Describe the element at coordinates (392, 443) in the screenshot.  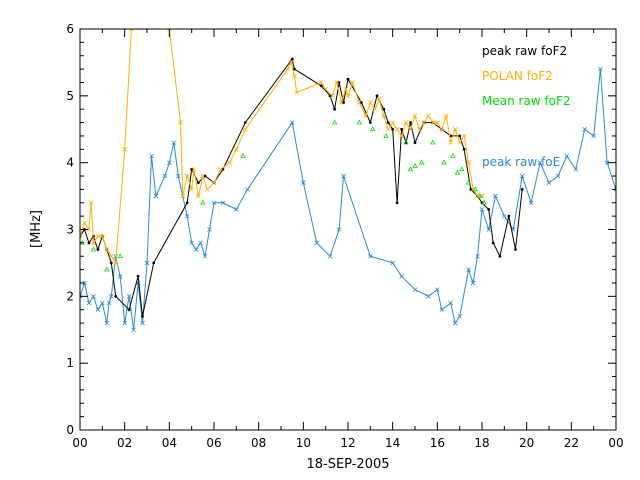
I see `x-tick-label: 14` at that location.